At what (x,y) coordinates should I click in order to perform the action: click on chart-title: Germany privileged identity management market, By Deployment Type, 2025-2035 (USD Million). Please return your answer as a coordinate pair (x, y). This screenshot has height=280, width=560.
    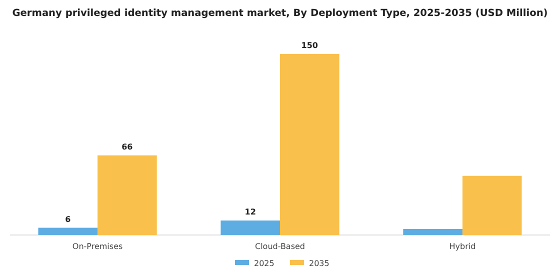
    Looking at the image, I should click on (280, 13).